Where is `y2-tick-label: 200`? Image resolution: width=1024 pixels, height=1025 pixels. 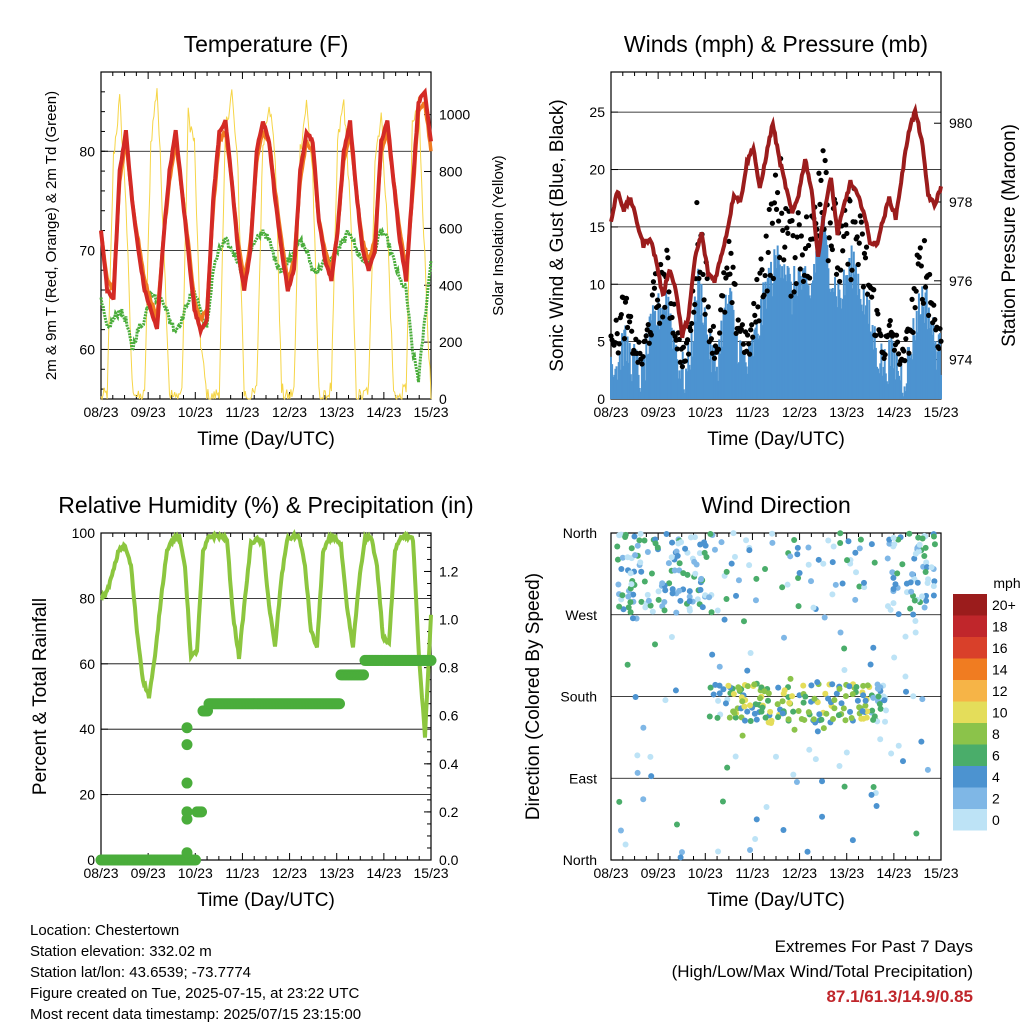
y2-tick-label: 200 is located at coordinates (451, 342).